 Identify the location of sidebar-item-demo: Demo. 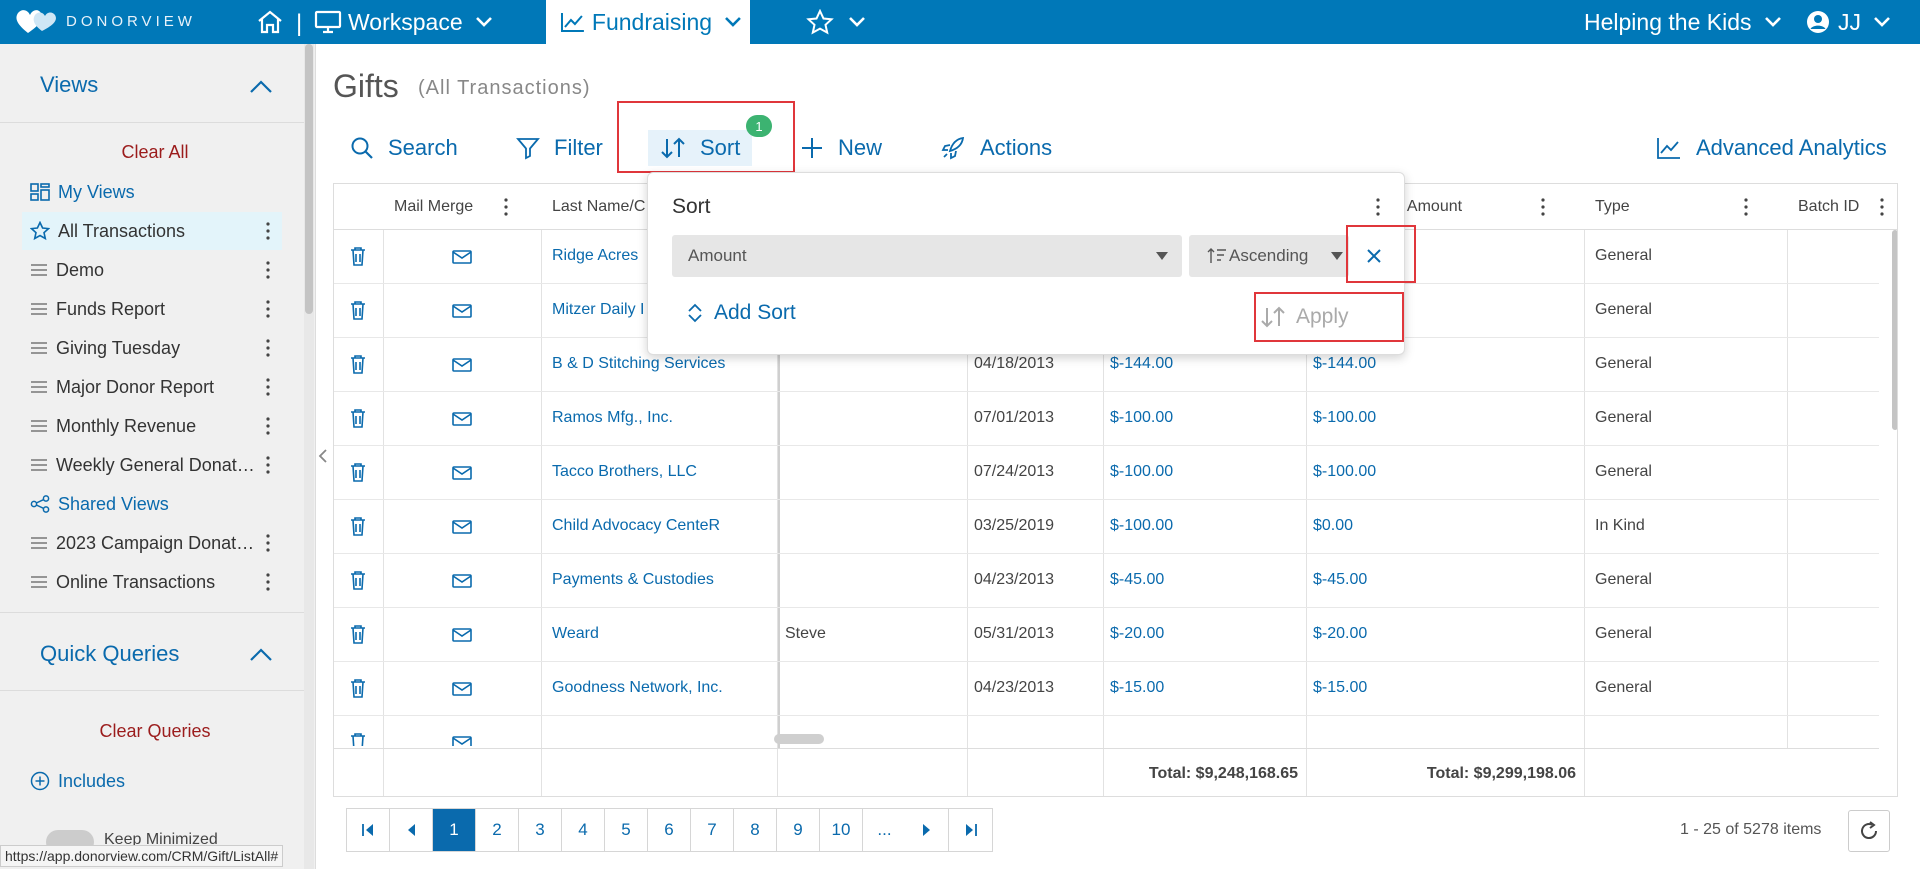
(152, 270).